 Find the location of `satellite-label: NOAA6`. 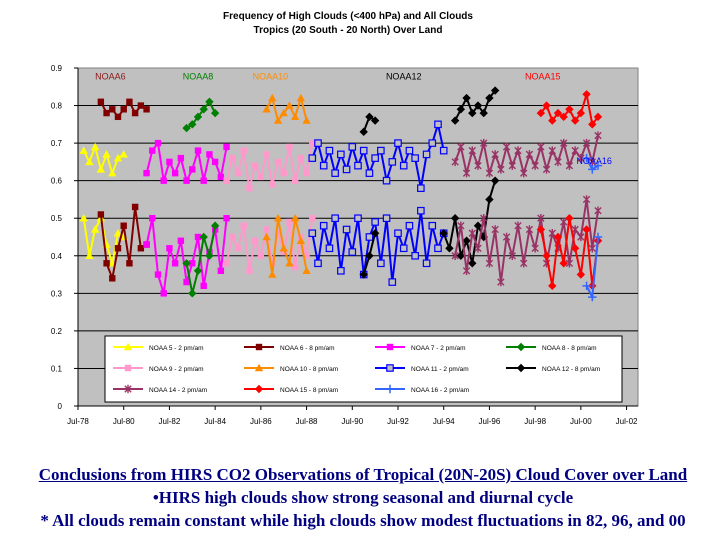

satellite-label: NOAA6 is located at coordinates (110, 77).